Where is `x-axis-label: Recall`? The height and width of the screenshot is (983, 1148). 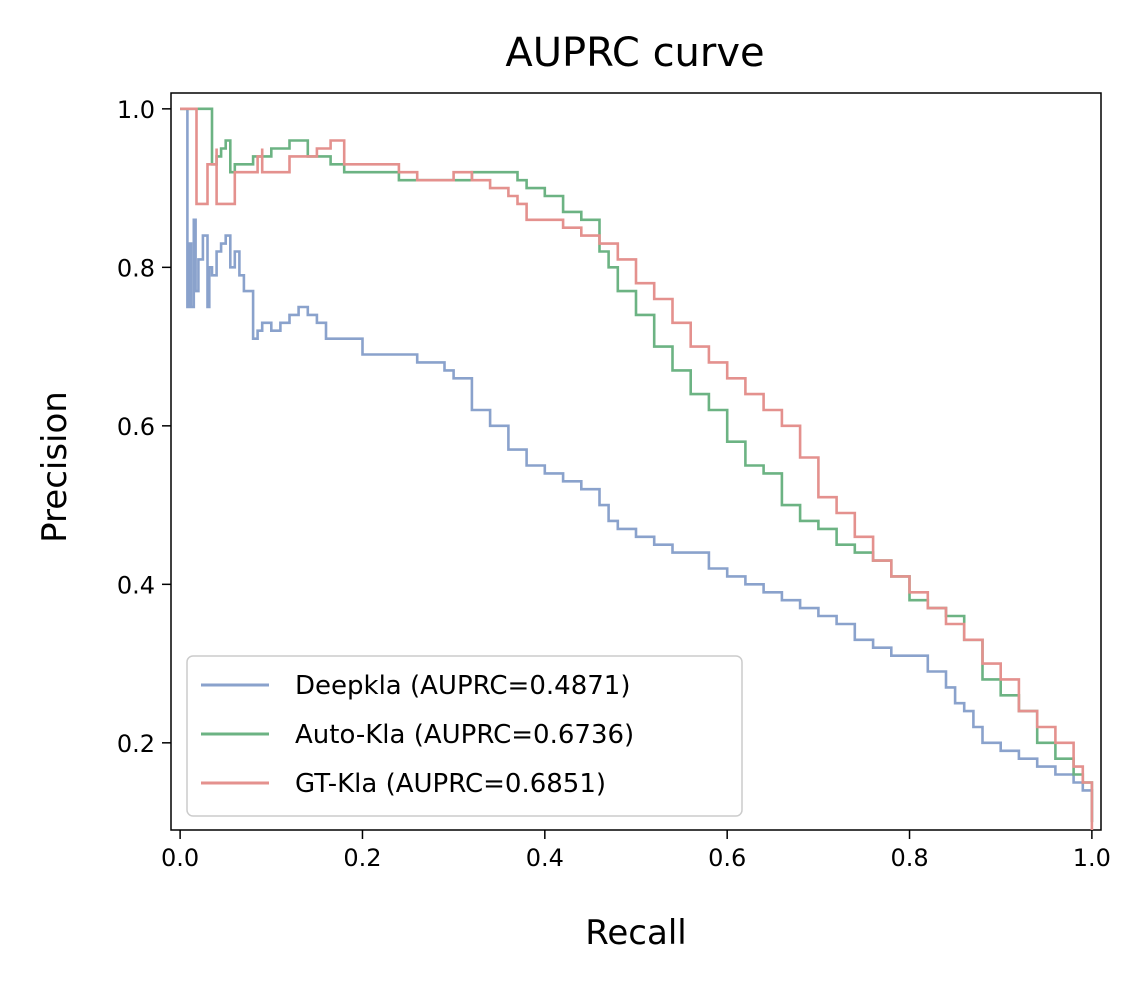
x-axis-label: Recall is located at coordinates (635, 933).